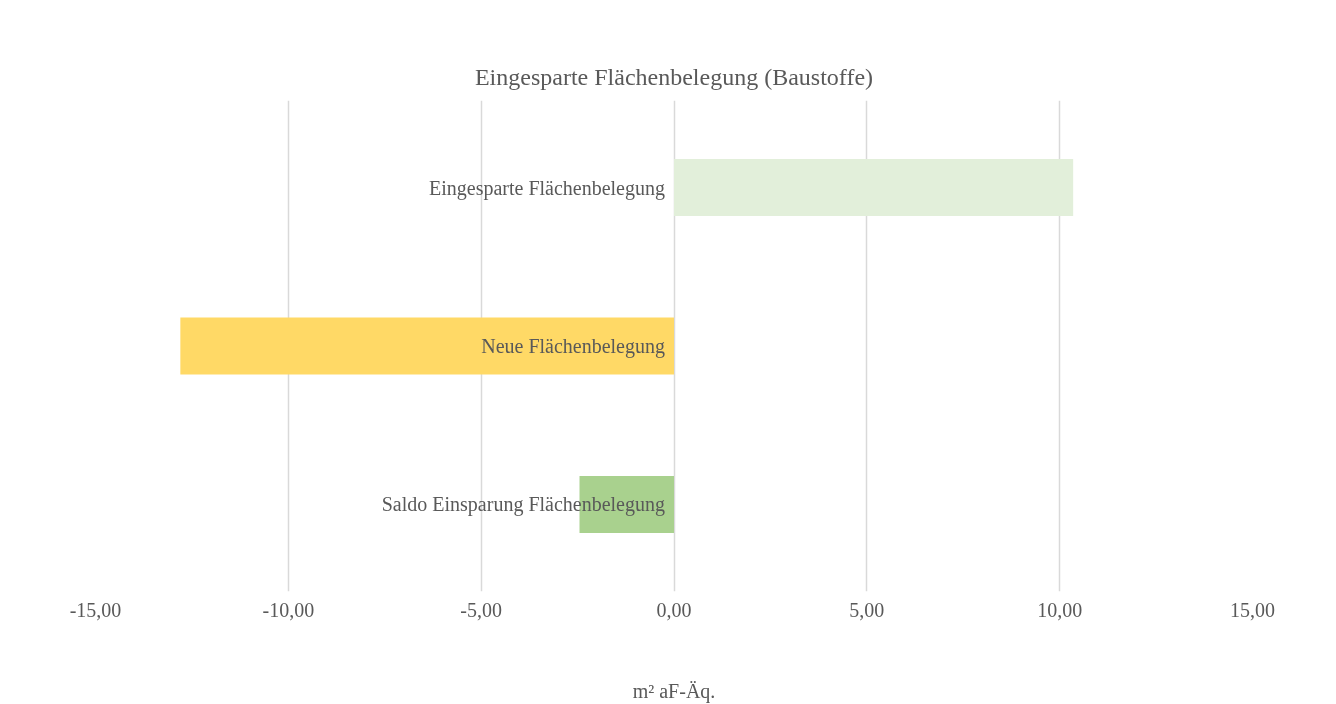 Image resolution: width=1336 pixels, height=704 pixels. What do you see at coordinates (674, 609) in the screenshot?
I see `x-tick-label: 0,00` at bounding box center [674, 609].